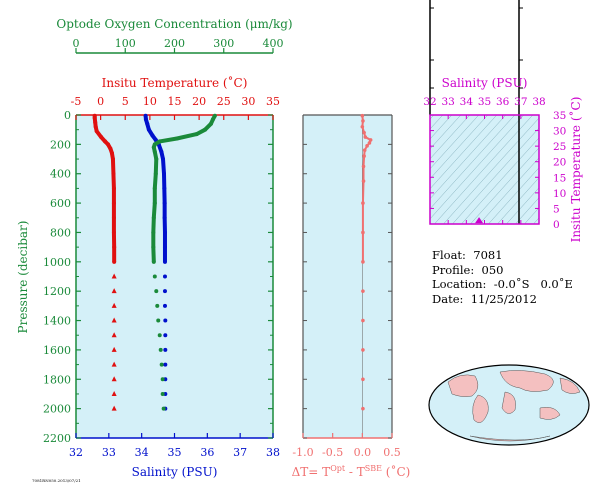  Describe the element at coordinates (175, 82) in the screenshot. I see `temperature-axis-title: Insitu Temperature (˚C)` at that location.